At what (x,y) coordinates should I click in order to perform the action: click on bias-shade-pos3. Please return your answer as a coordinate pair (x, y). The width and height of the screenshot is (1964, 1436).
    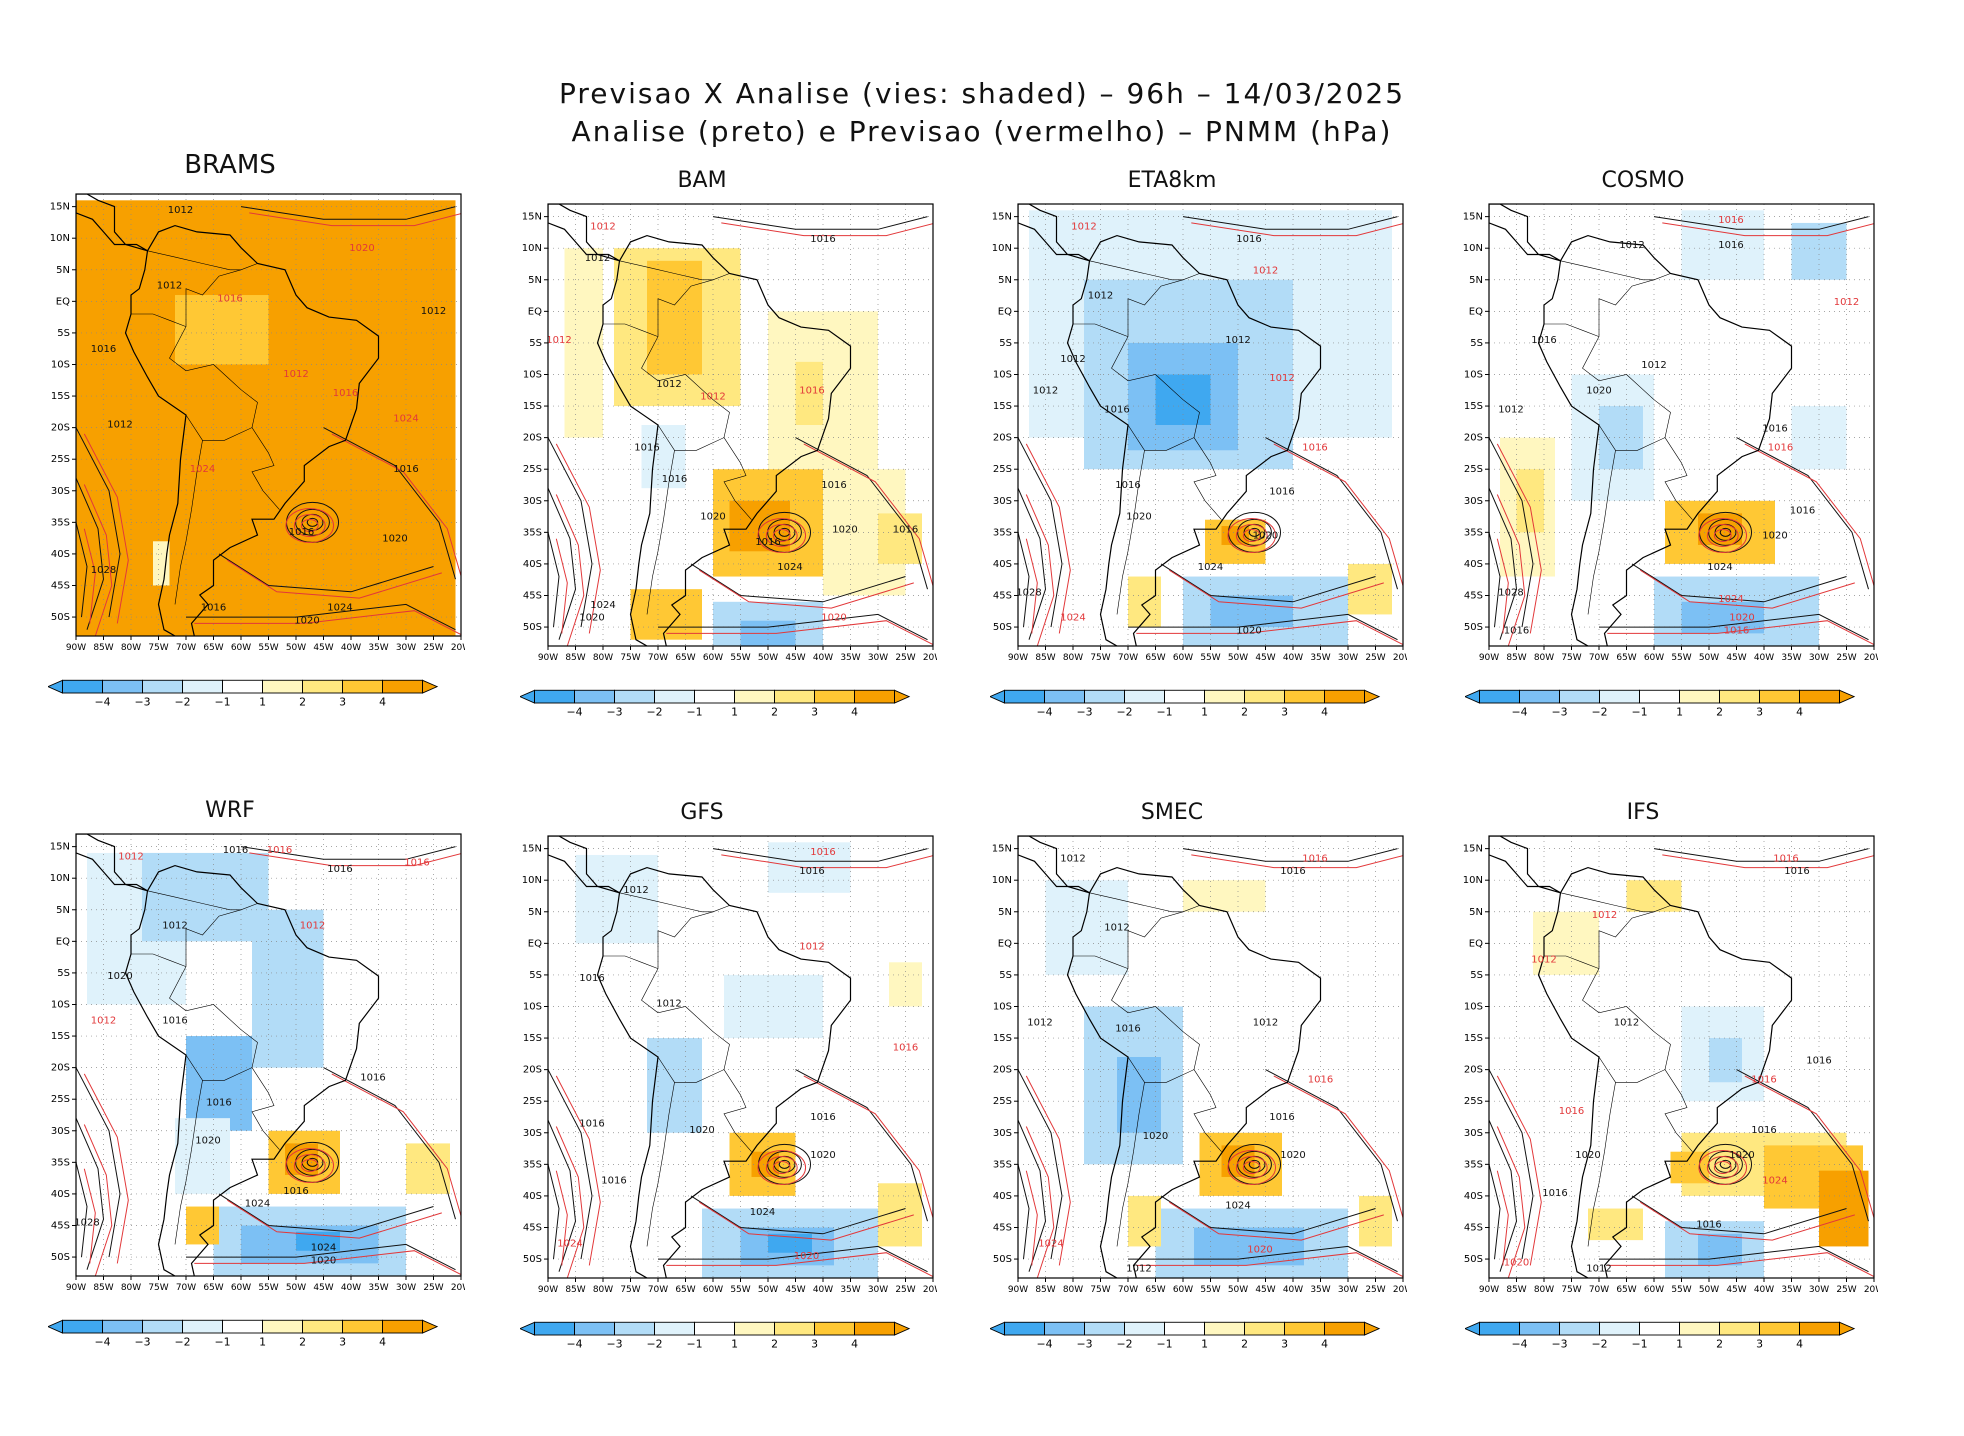
    Looking at the image, I should click on (674, 317).